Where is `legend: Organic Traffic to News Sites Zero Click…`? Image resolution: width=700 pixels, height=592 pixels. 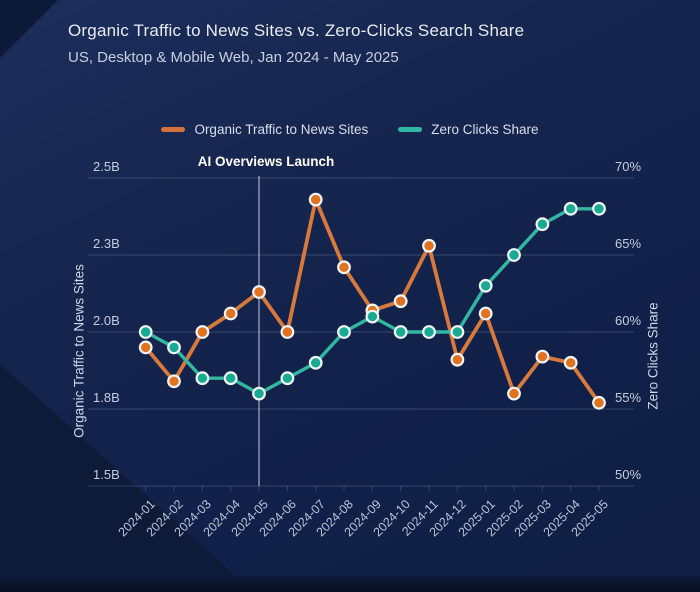 legend: Organic Traffic to News Sites Zero Click… is located at coordinates (350, 129).